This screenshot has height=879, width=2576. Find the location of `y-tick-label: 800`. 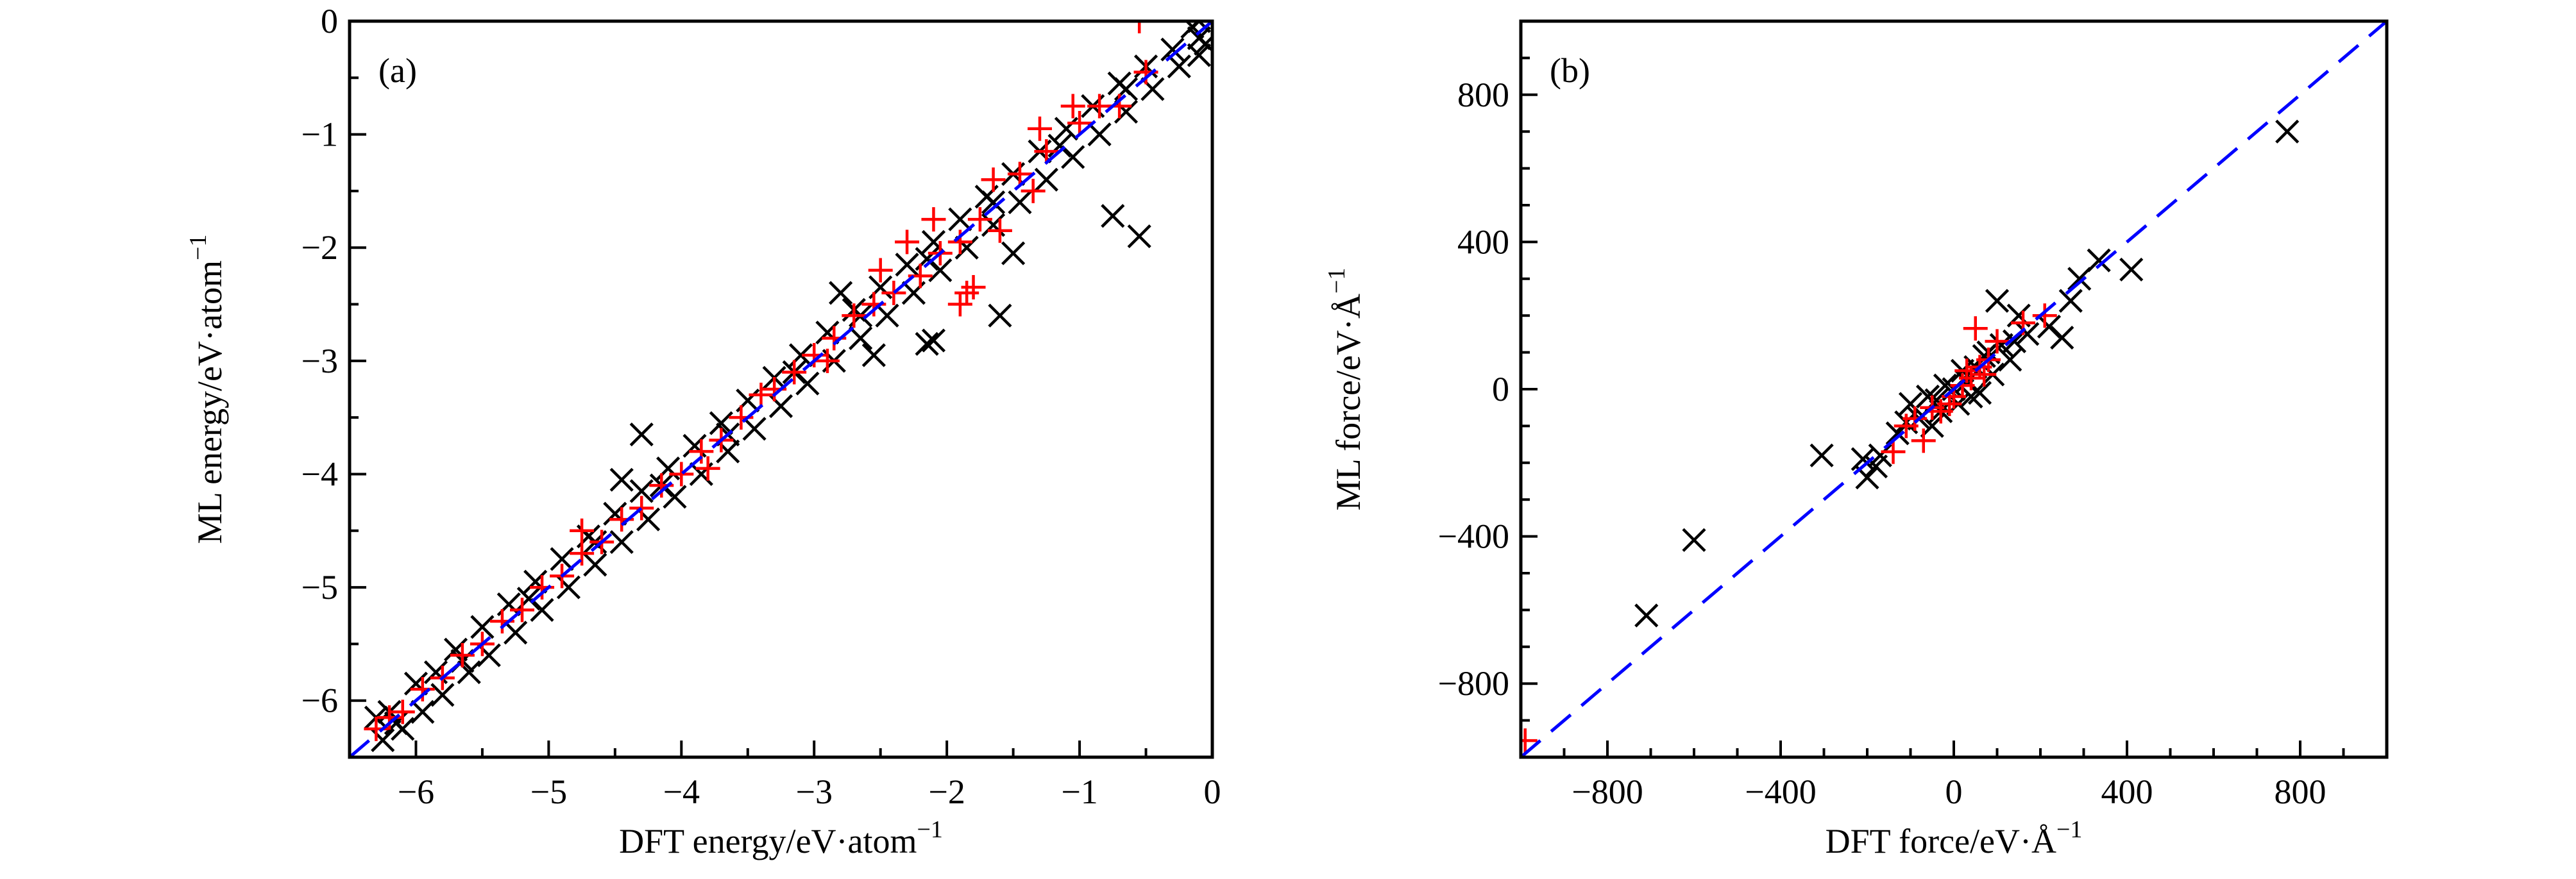

y-tick-label: 800 is located at coordinates (1483, 95).